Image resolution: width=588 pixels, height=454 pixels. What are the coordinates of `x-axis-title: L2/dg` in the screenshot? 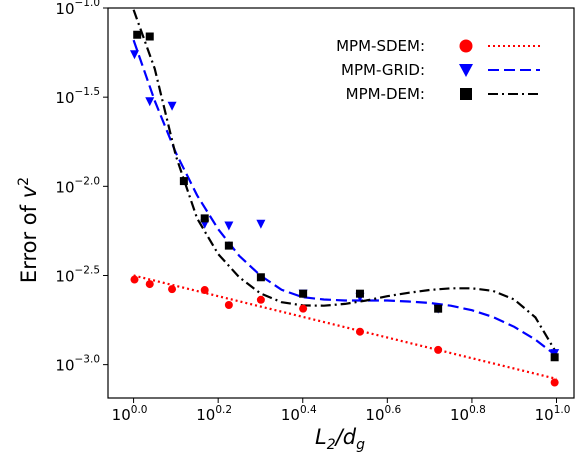 It's located at (340, 439).